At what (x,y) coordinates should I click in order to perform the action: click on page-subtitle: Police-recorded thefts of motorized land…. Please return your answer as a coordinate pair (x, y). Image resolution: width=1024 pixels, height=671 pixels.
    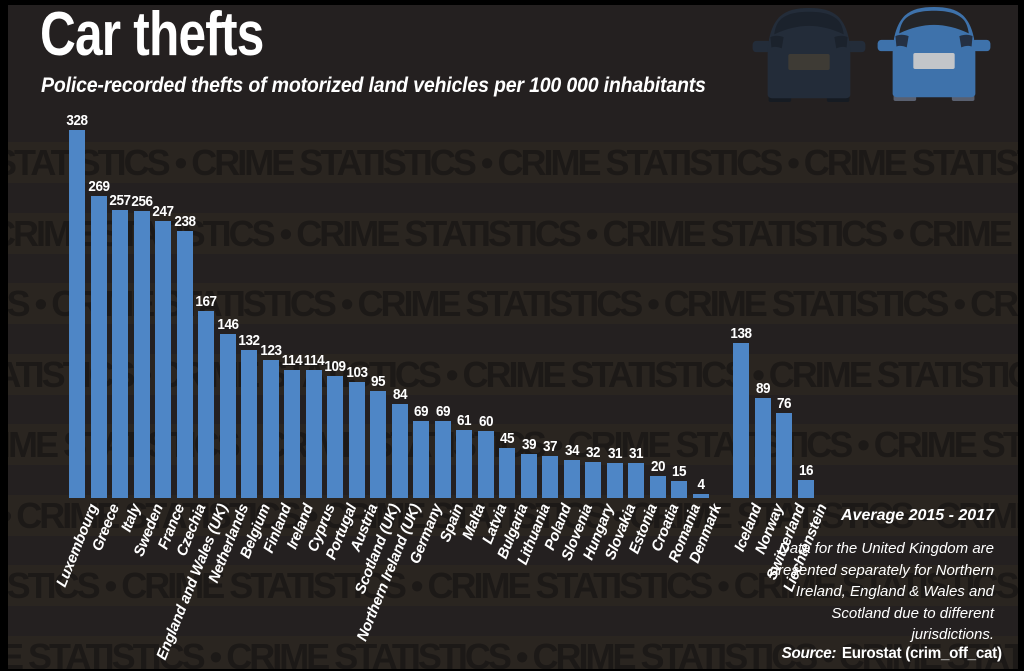
    Looking at the image, I should click on (373, 85).